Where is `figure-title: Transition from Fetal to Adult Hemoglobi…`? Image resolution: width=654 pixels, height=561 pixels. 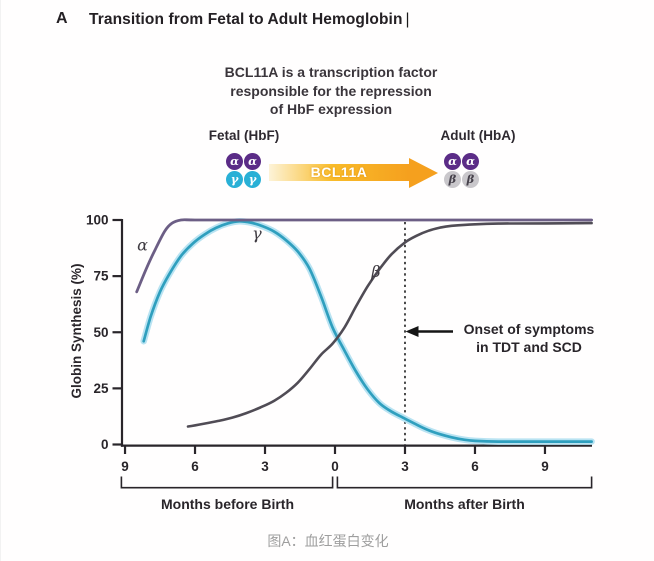
figure-title: Transition from Fetal to Adult Hemoglobi… is located at coordinates (249, 20).